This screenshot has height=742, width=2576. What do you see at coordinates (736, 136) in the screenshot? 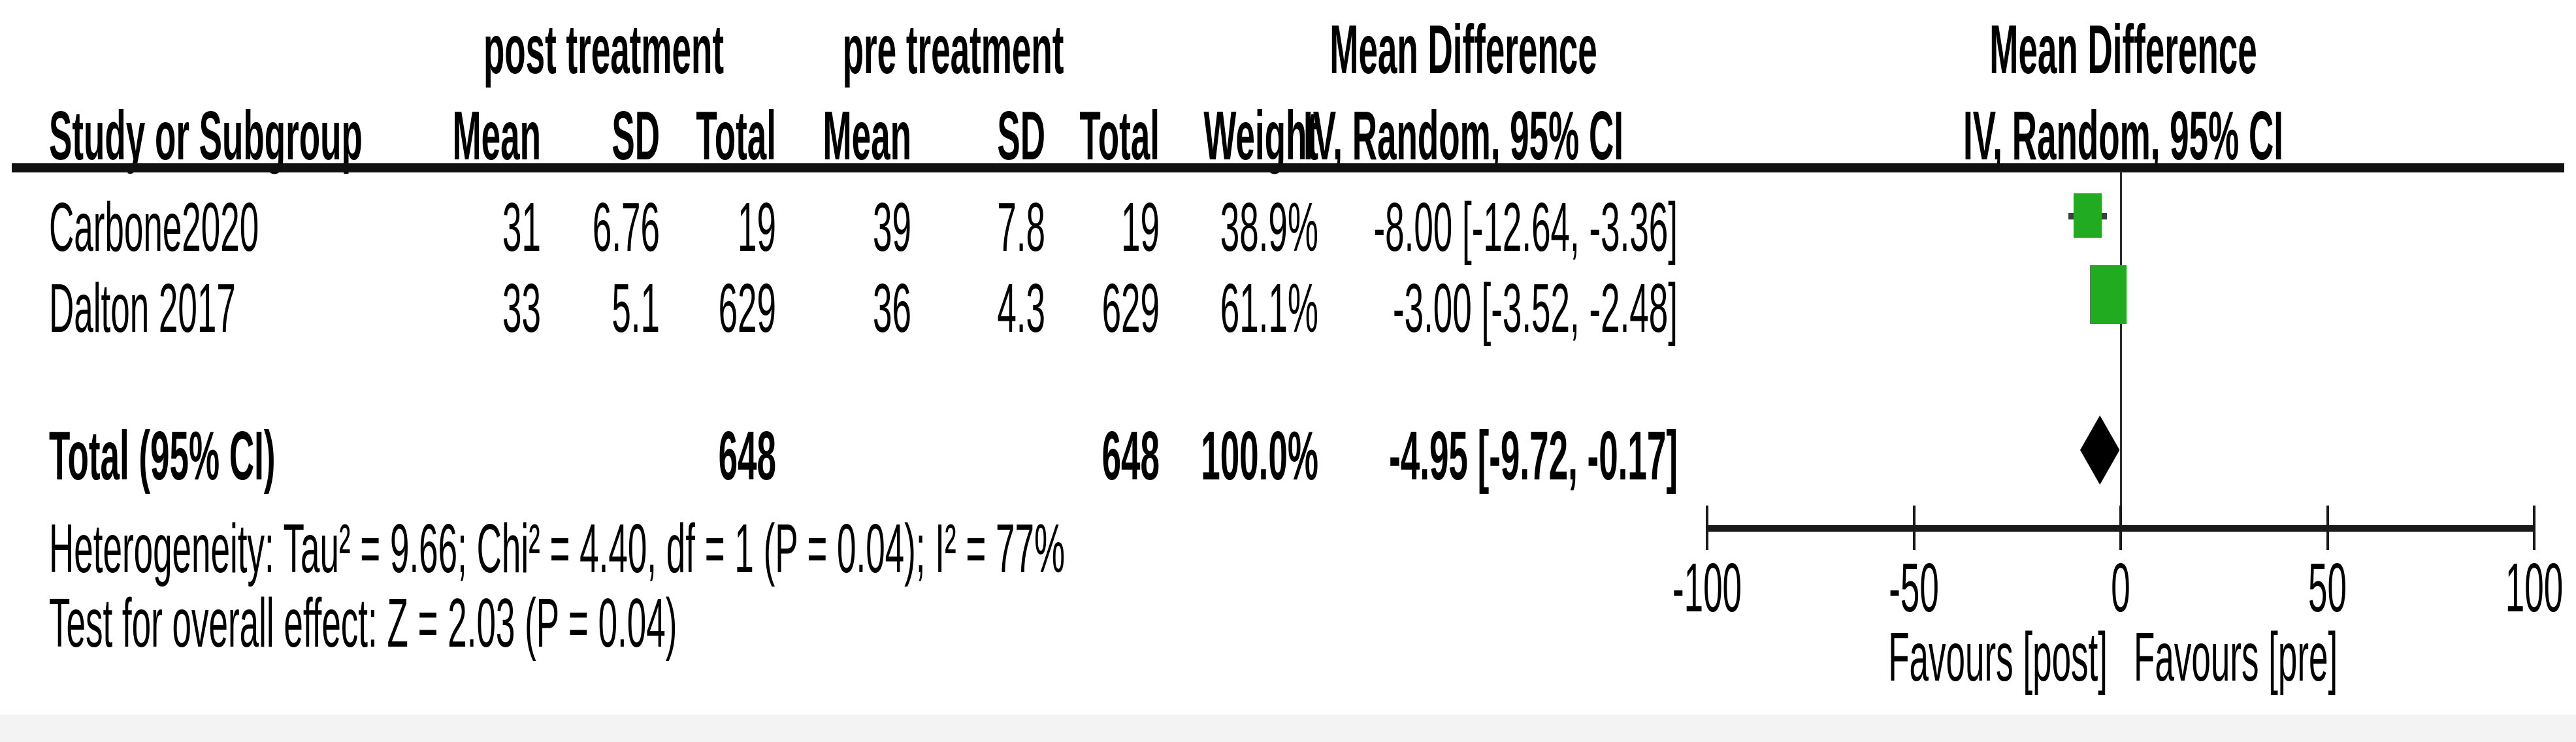
I see `column-header-post-total: Total` at bounding box center [736, 136].